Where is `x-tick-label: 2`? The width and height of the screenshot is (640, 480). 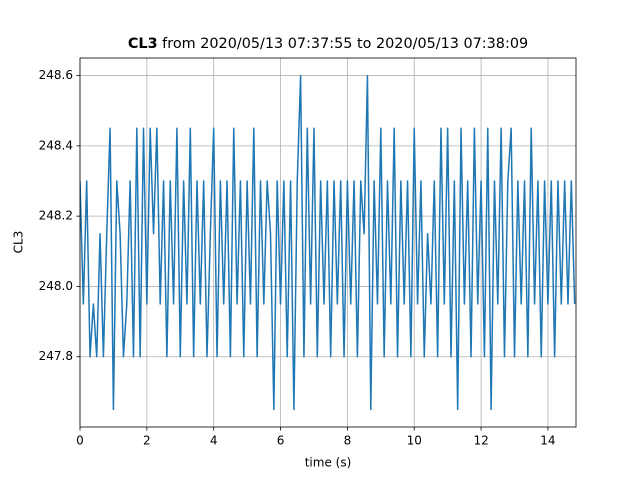 x-tick-label: 2 is located at coordinates (147, 441).